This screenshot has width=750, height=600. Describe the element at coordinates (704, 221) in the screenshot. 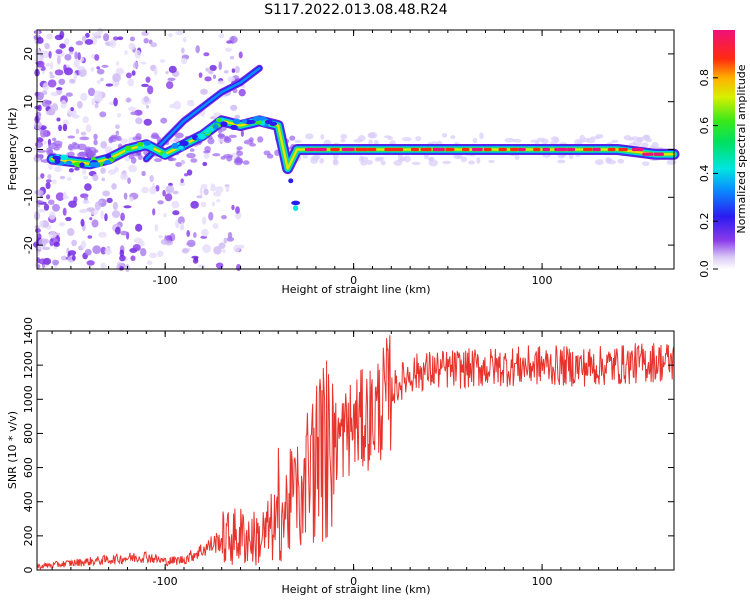

I see `colorbar-tick-label: 0.2` at that location.